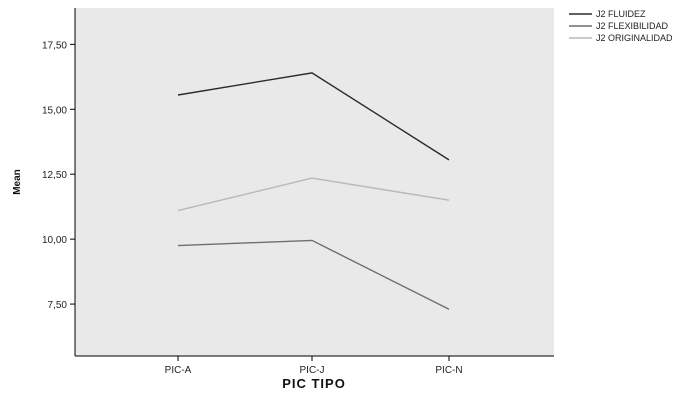  Describe the element at coordinates (54, 110) in the screenshot. I see `y-tick-label: 15,00` at that location.